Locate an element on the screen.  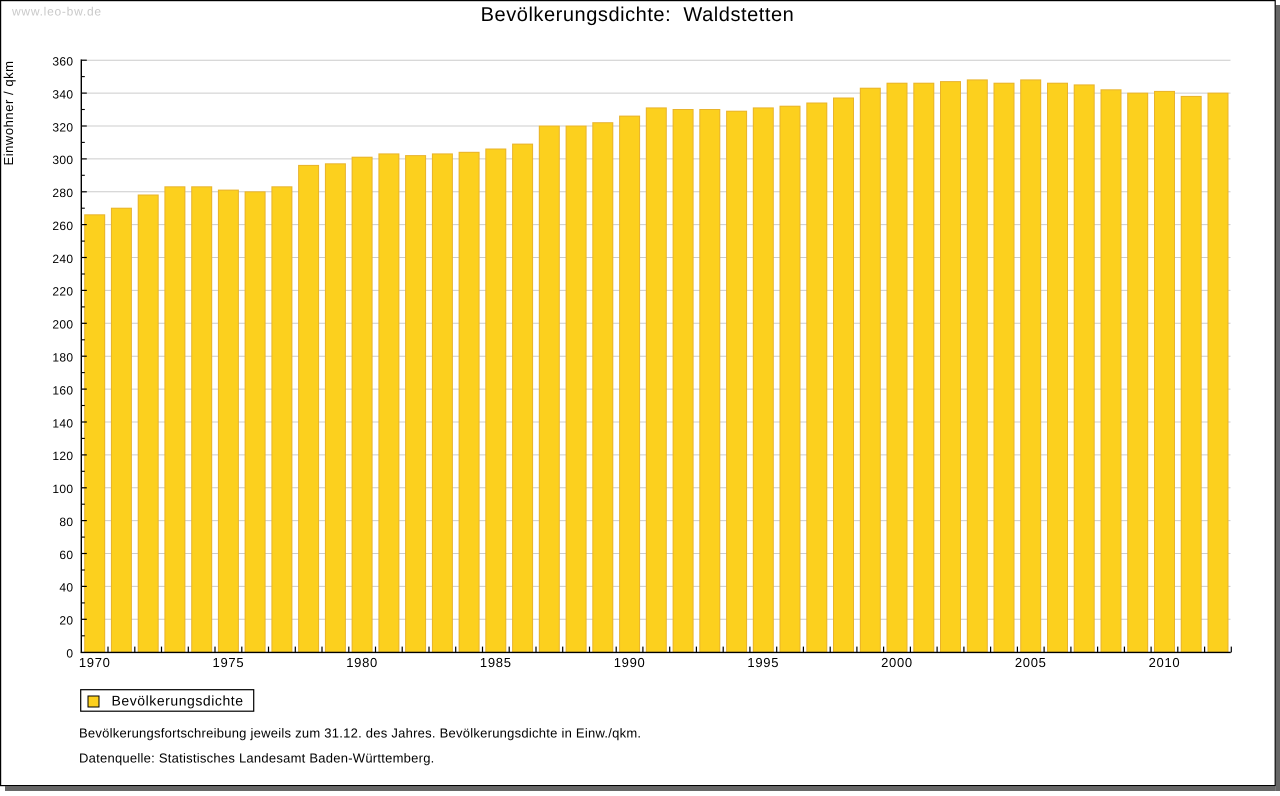
svg-text: 0 is located at coordinates (69, 654).